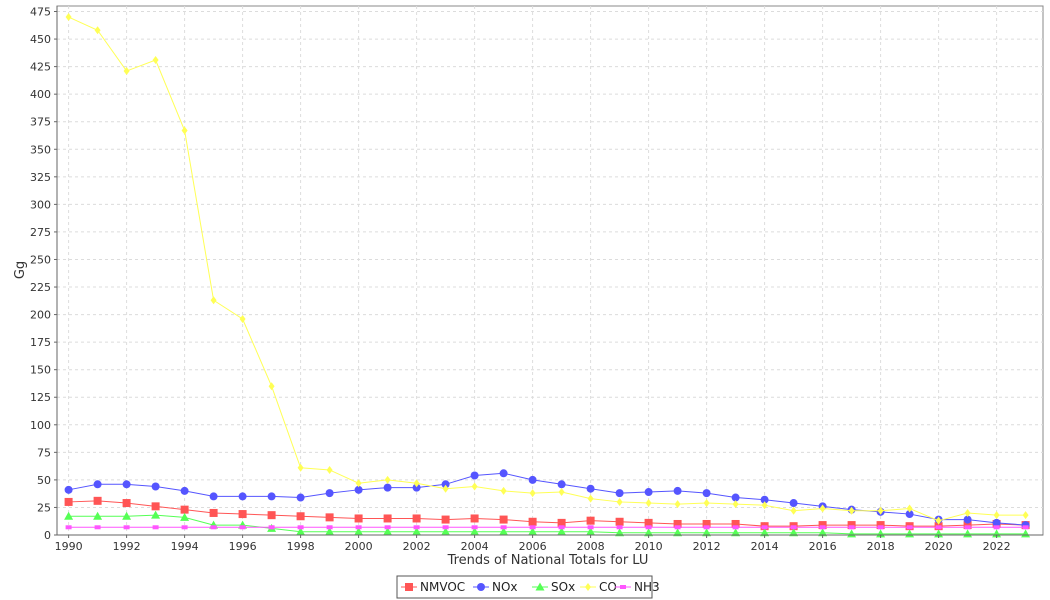 The width and height of the screenshot is (1050, 600). I want to click on y-tick-label: 150, so click(40, 370).